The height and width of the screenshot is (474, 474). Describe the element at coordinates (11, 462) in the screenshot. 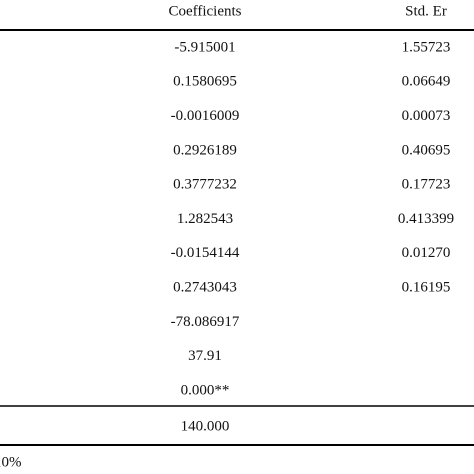

I see `footnote: 10%` at that location.